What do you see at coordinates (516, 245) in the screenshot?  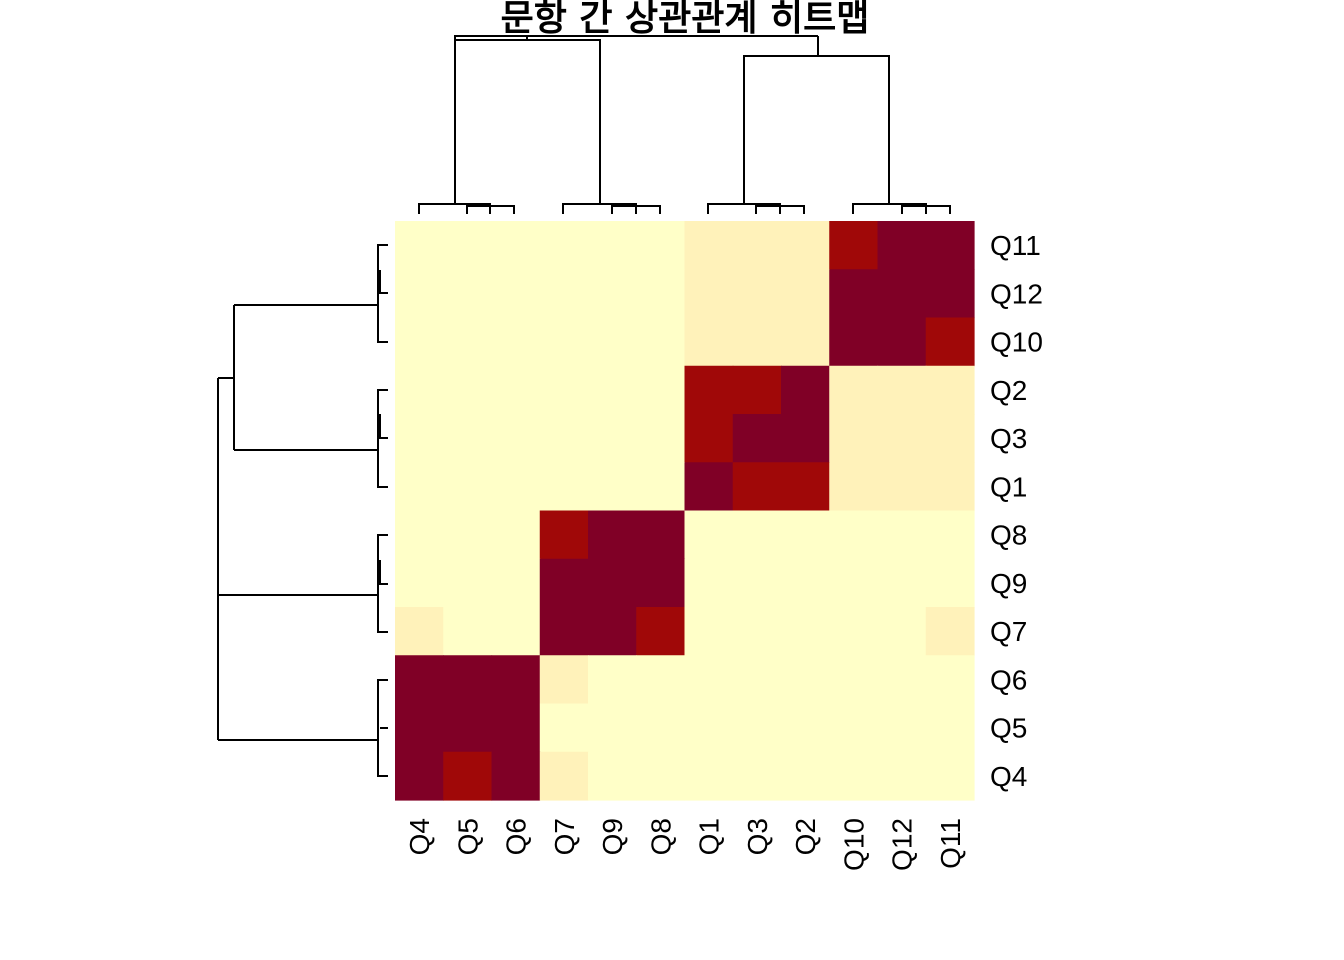 I see `heatmap-cell-Q11-Q6` at bounding box center [516, 245].